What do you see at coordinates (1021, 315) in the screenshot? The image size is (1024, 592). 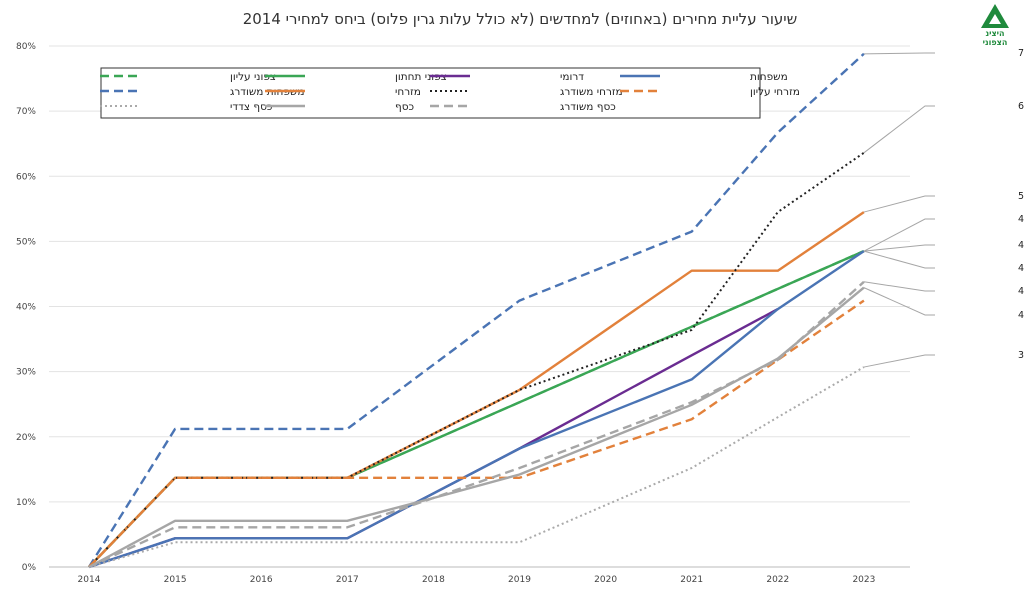 I see `annotation-label: כסף, 43%` at bounding box center [1021, 315].